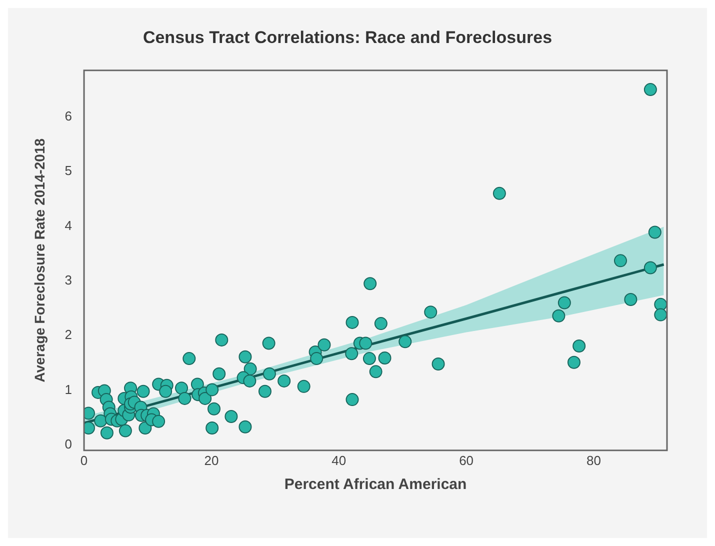 This screenshot has height=546, width=715. I want to click on y-tick-label: 4, so click(68, 225).